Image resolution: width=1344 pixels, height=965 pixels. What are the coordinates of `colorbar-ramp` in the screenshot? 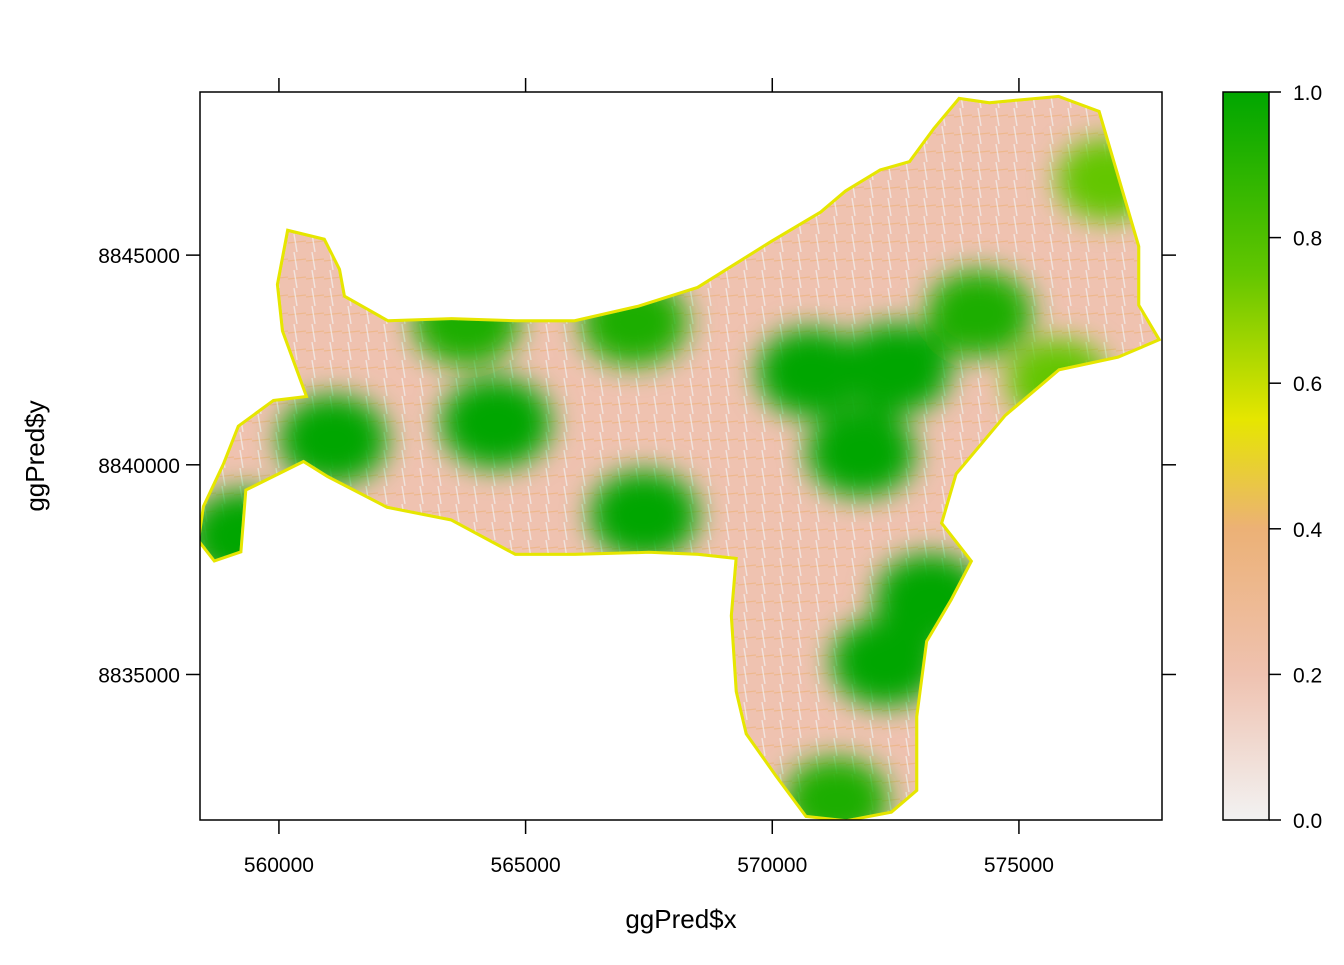 It's located at (1246, 456).